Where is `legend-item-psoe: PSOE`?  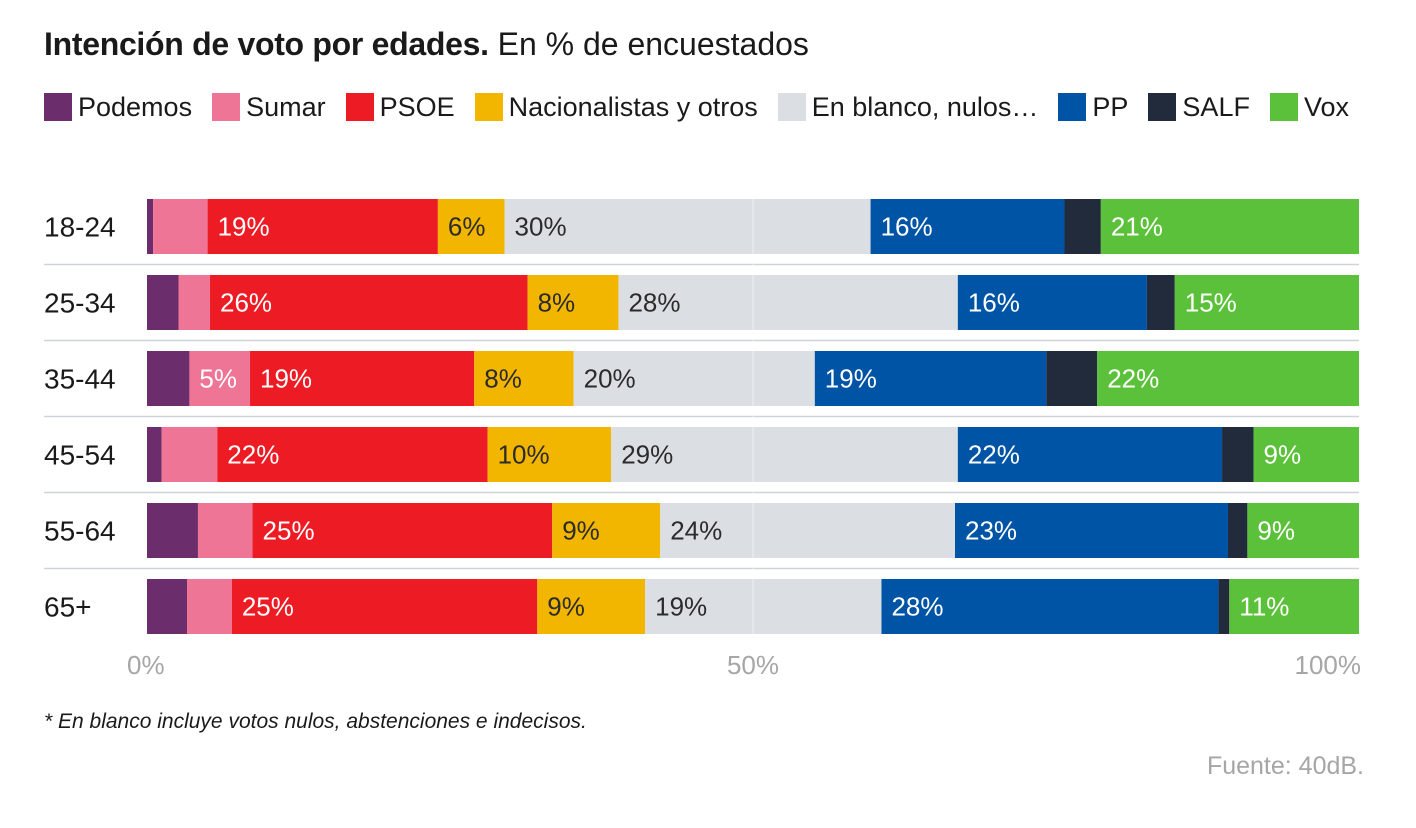
legend-item-psoe: PSOE is located at coordinates (400, 106).